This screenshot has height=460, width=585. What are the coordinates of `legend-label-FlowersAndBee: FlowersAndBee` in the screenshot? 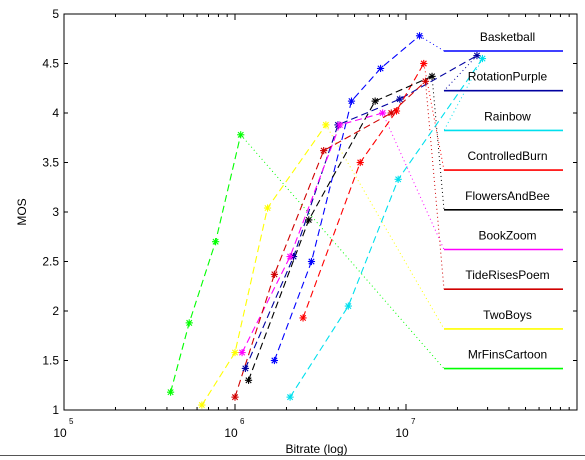 It's located at (507, 196).